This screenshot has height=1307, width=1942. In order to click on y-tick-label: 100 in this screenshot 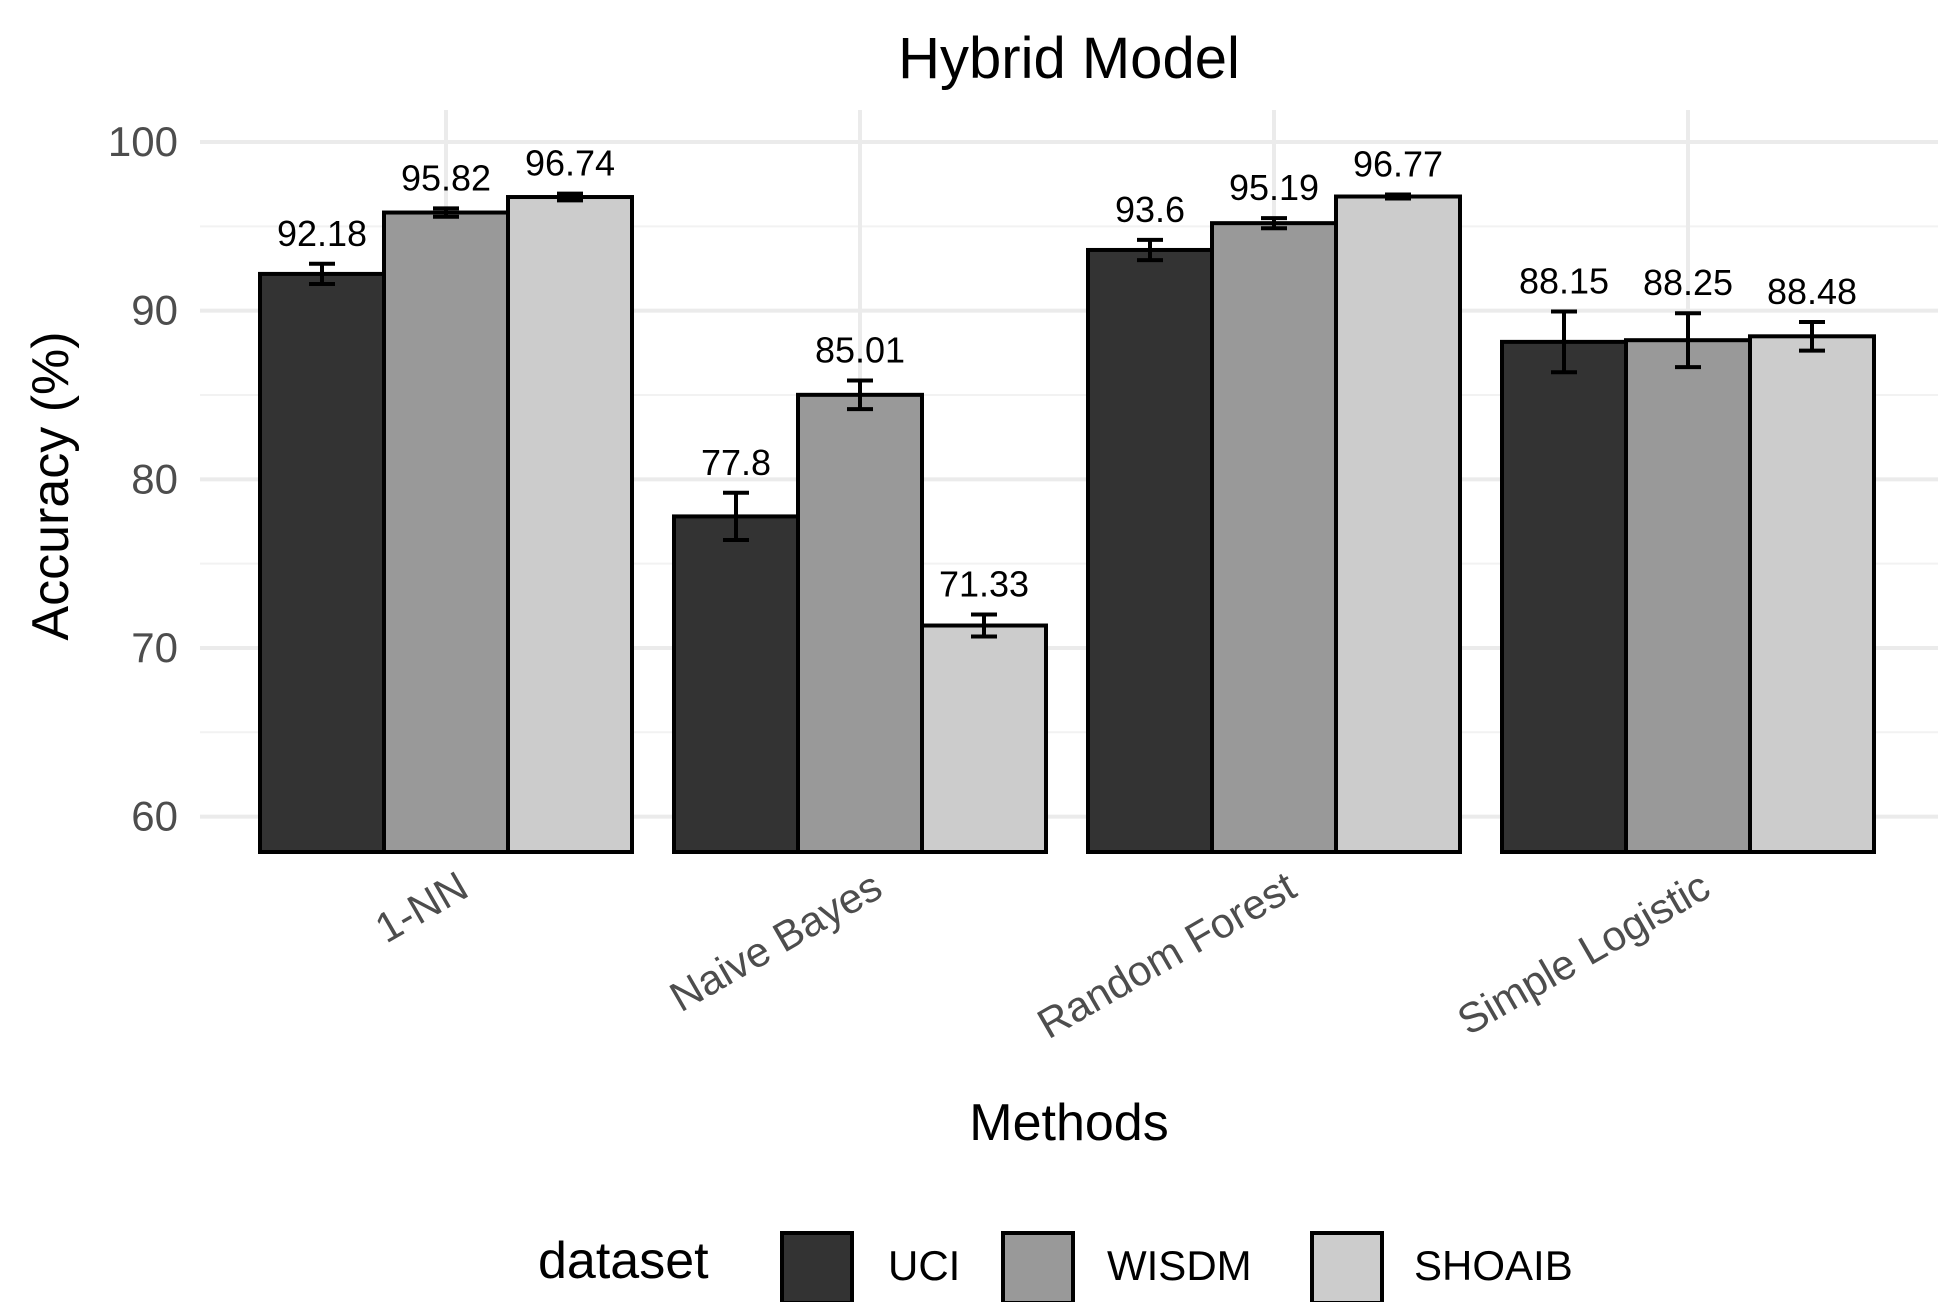, I will do `click(143, 141)`.